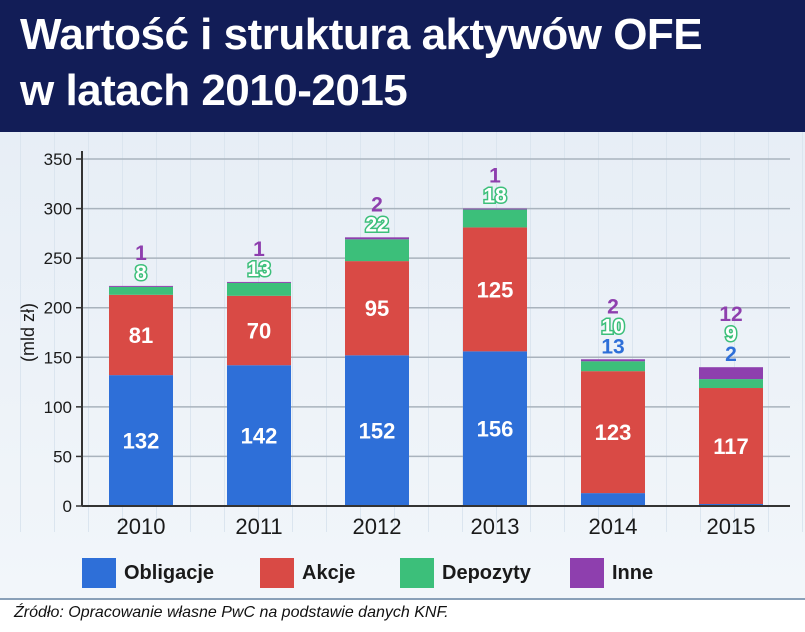 The image size is (805, 632). What do you see at coordinates (731, 334) in the screenshot?
I see `data-label-depozyty: 9` at bounding box center [731, 334].